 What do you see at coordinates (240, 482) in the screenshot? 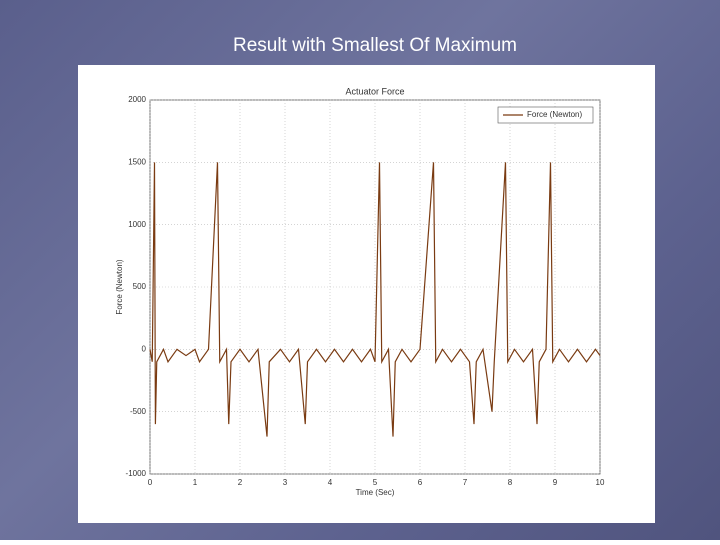
I see `x-tick-label: 2` at bounding box center [240, 482].